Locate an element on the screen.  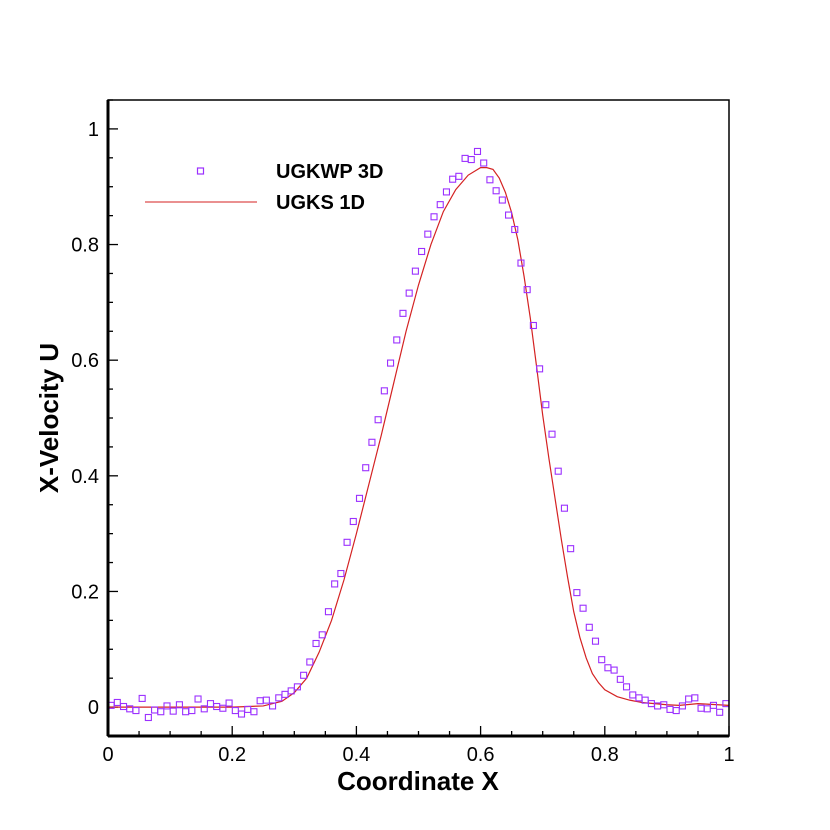
legend-marker-ugkwp-3d is located at coordinates (200, 171).